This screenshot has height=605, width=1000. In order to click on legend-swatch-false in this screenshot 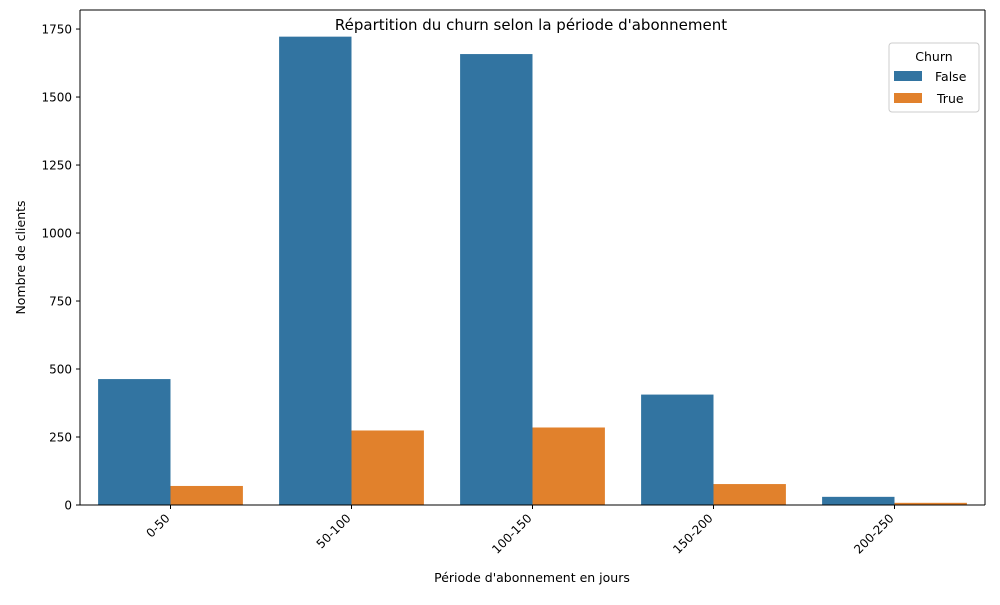, I will do `click(908, 76)`.